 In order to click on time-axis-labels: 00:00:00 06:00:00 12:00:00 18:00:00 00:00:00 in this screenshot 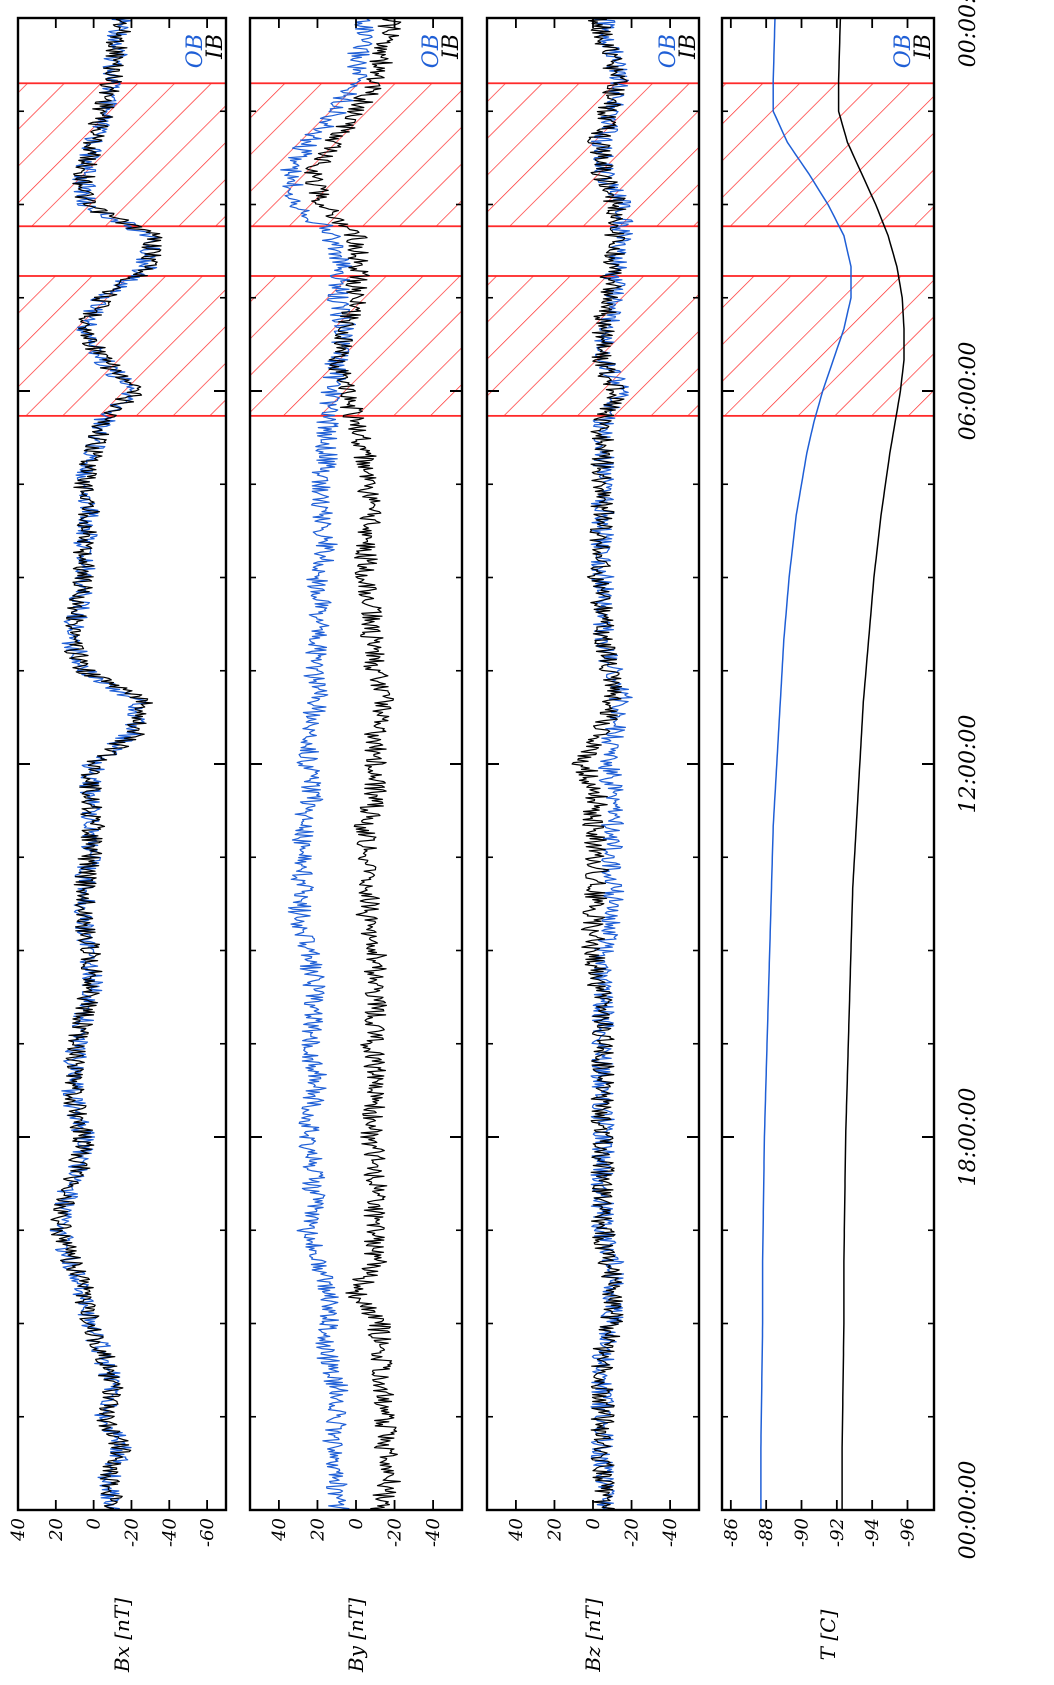, I will do `click(968, 779)`.